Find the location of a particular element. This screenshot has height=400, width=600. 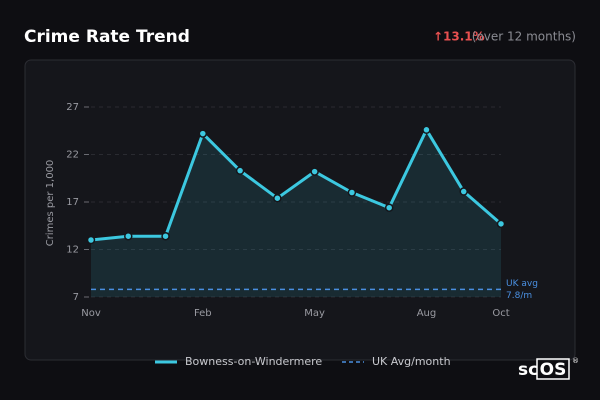

y-tick-label: 22 is located at coordinates (72, 155).